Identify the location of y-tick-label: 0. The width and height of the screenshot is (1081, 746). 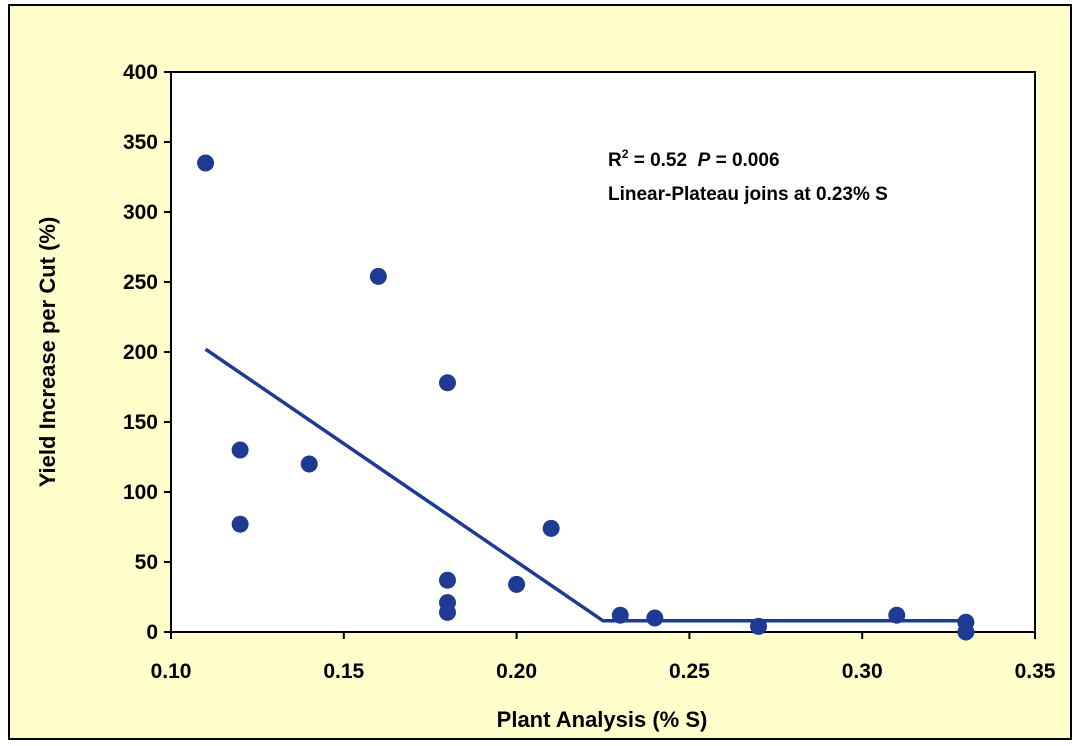
(152, 632).